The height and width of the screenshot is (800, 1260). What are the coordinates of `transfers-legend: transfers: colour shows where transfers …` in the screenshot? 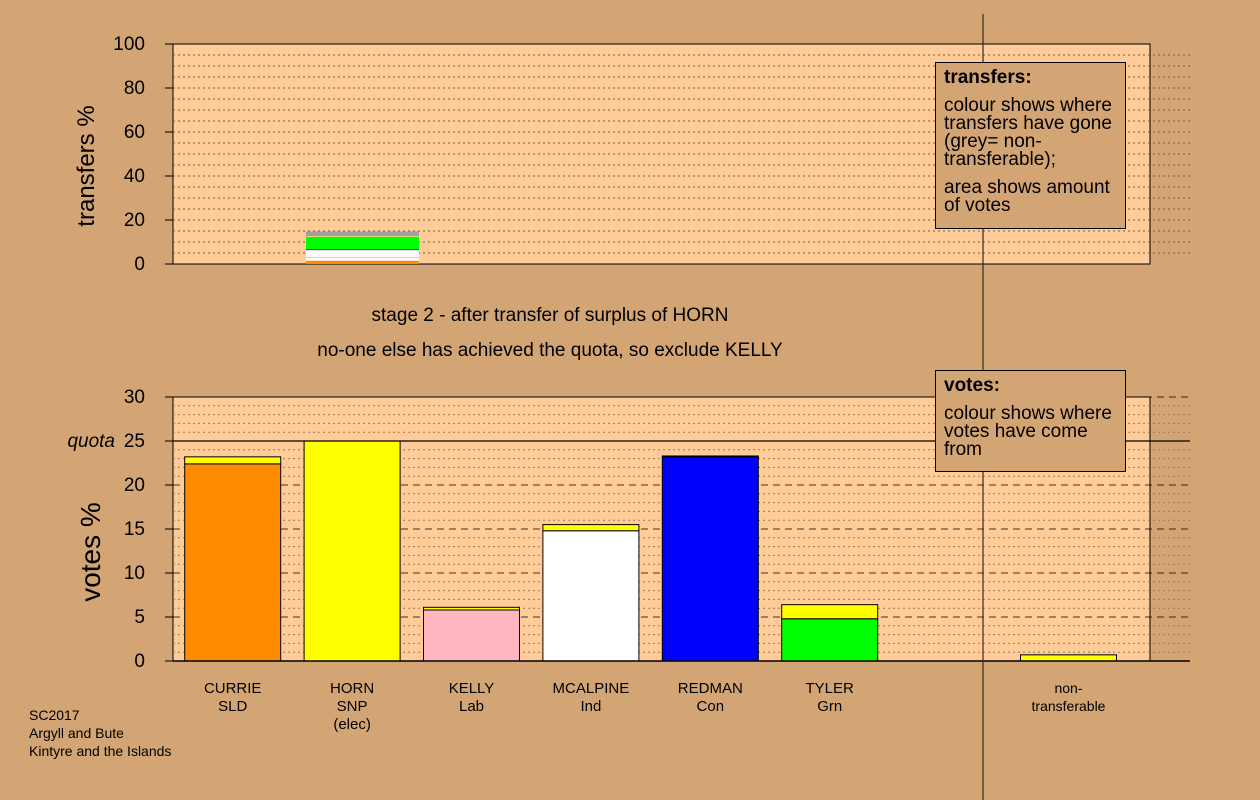 It's located at (1030, 145).